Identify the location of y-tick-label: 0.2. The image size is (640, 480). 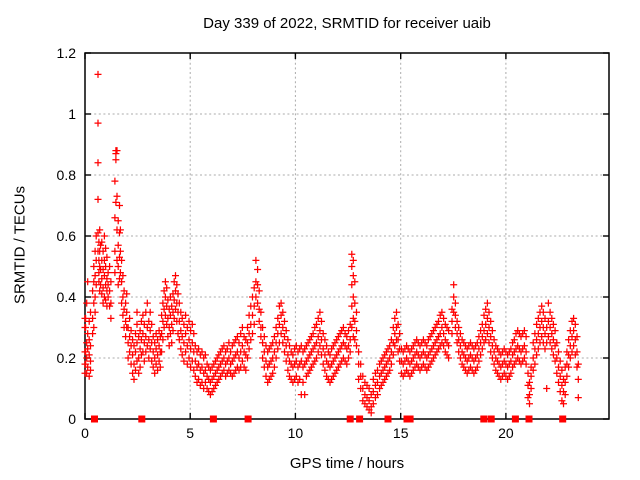
(67, 358).